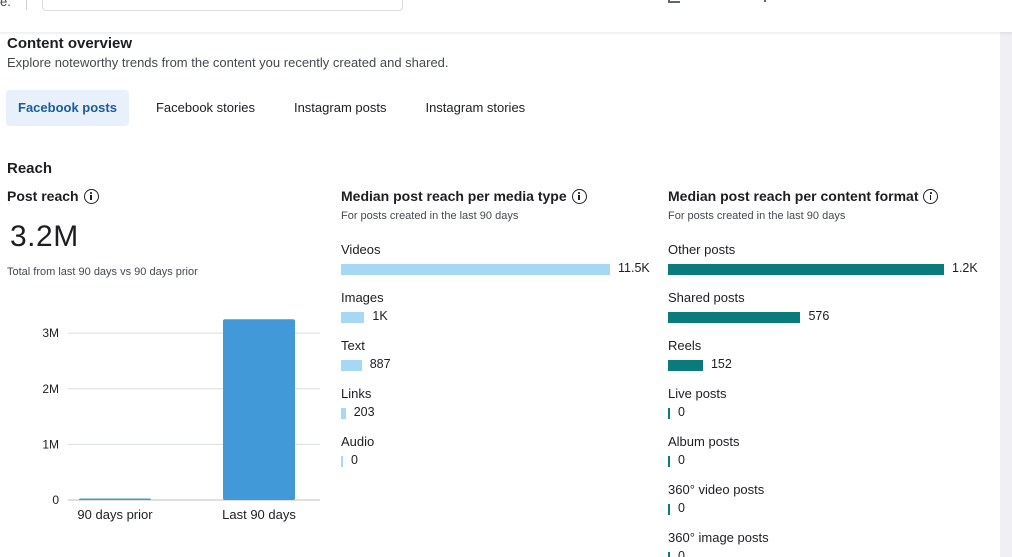 Image resolution: width=1012 pixels, height=557 pixels. Describe the element at coordinates (454, 196) in the screenshot. I see `media-type-title-text: Median post reach per media type` at that location.